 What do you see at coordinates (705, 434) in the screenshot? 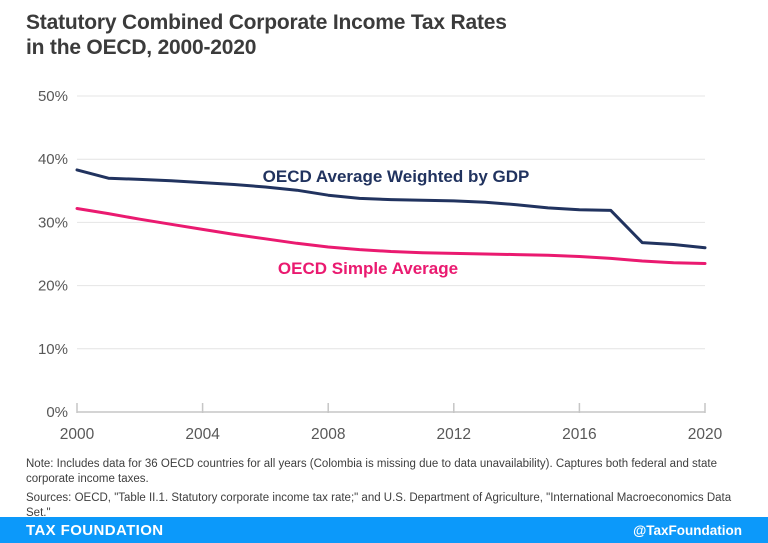
I see `x-axis-tick-label: 2020` at bounding box center [705, 434].